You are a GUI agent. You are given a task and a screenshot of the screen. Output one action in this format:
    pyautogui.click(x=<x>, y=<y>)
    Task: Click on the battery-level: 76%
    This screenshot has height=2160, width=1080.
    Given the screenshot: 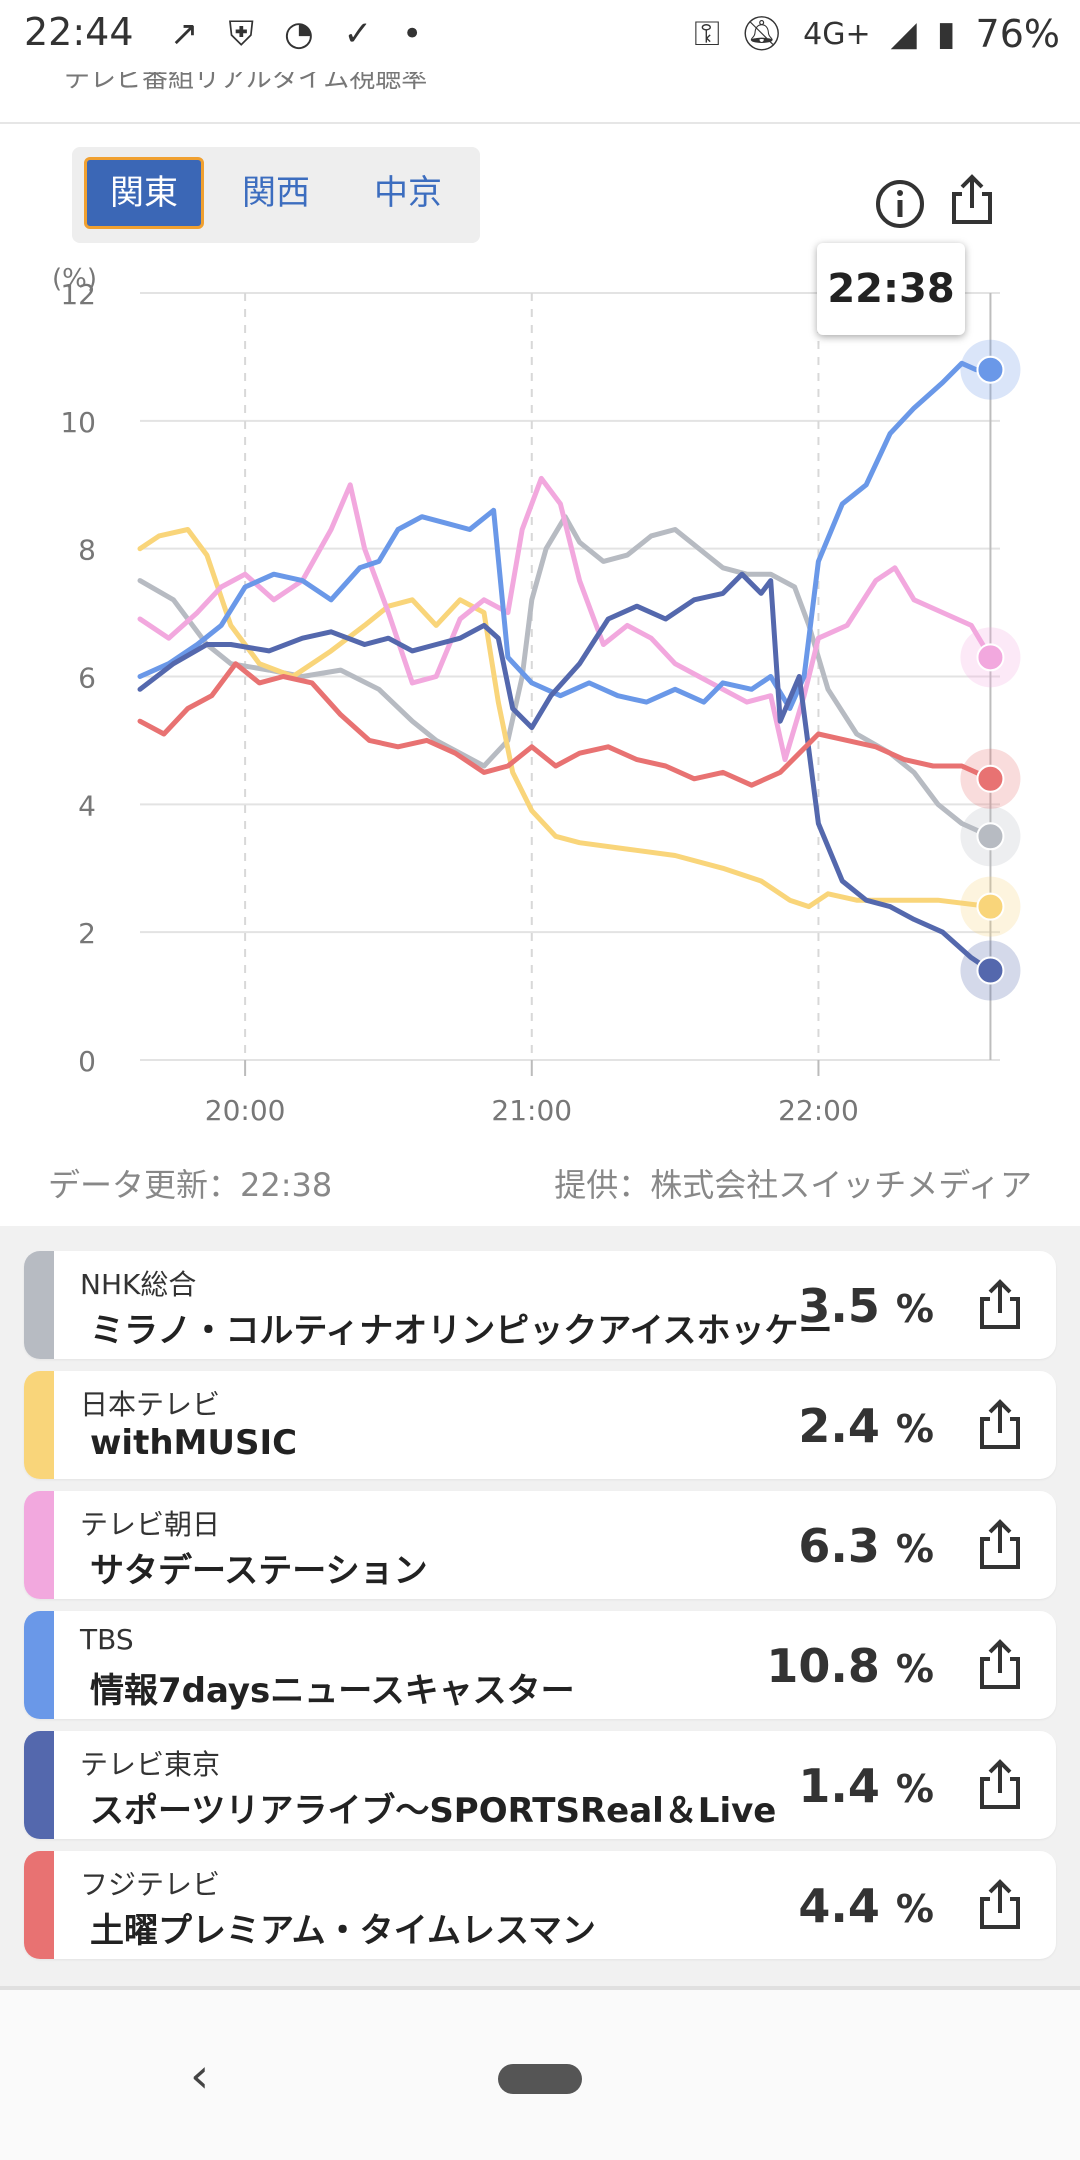 What is the action you would take?
    pyautogui.click(x=1017, y=34)
    